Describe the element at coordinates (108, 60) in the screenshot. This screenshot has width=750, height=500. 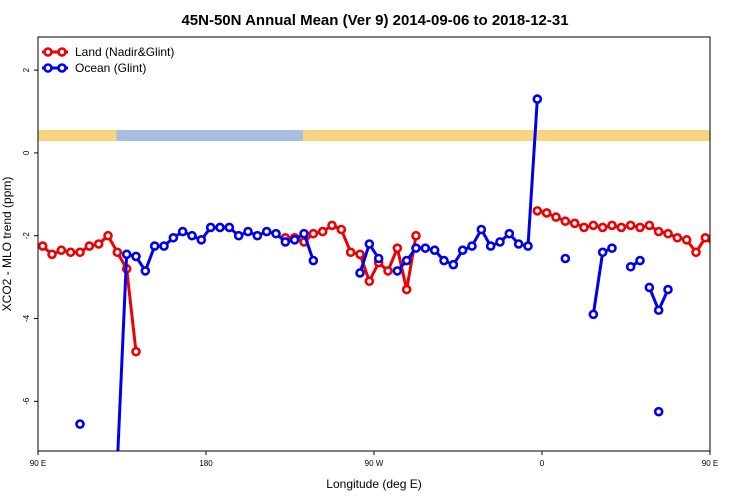
I see `legend: Land (Nadir&Glint) Ocean (Glint)` at that location.